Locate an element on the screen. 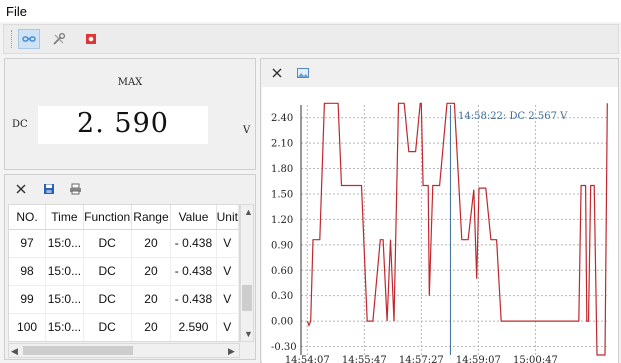 The height and width of the screenshot is (363, 621). main-toolbar is located at coordinates (311, 39).